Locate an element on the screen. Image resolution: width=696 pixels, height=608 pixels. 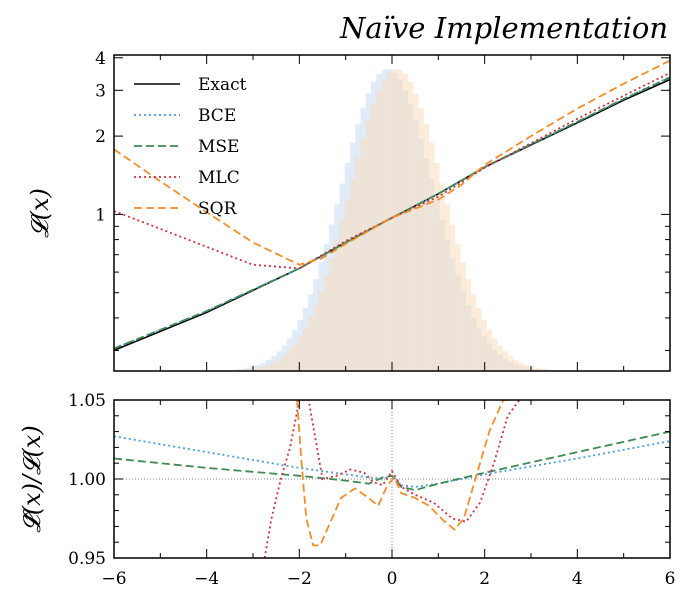
y-tick-label: 4 is located at coordinates (100, 59).